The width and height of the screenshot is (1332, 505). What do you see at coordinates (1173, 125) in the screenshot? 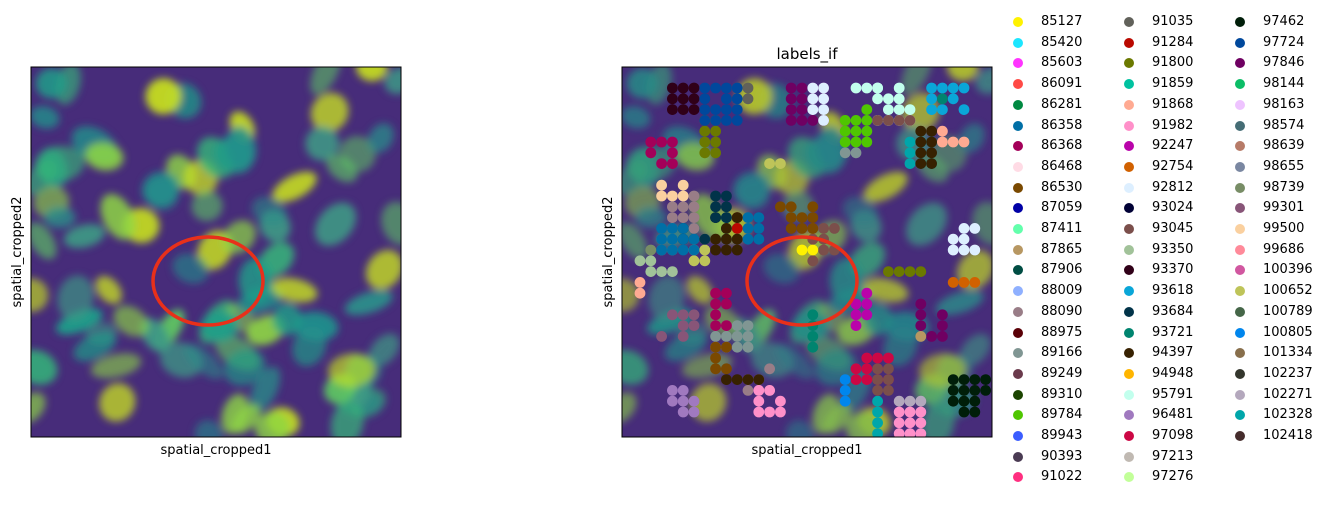
I see `legend-label: 91982` at bounding box center [1173, 125].